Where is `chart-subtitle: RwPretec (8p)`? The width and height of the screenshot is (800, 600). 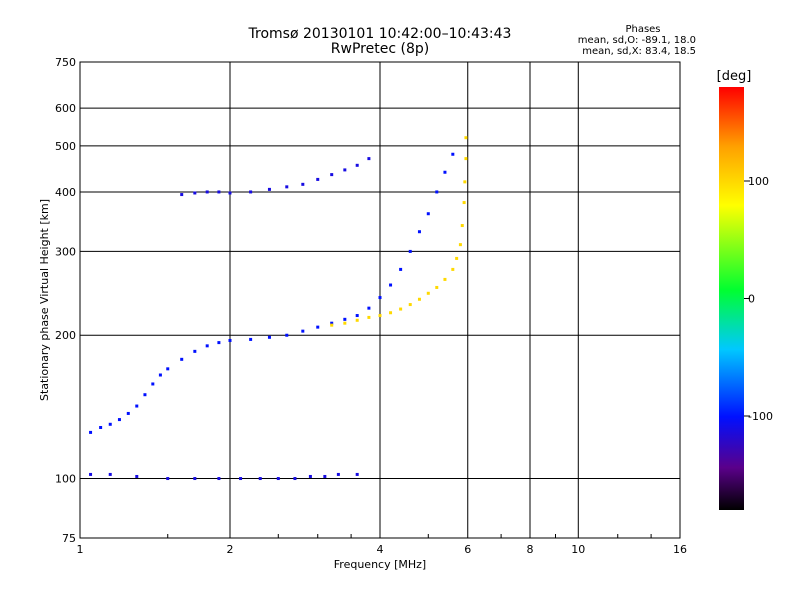
chart-subtitle: RwPretec (8p) is located at coordinates (380, 49).